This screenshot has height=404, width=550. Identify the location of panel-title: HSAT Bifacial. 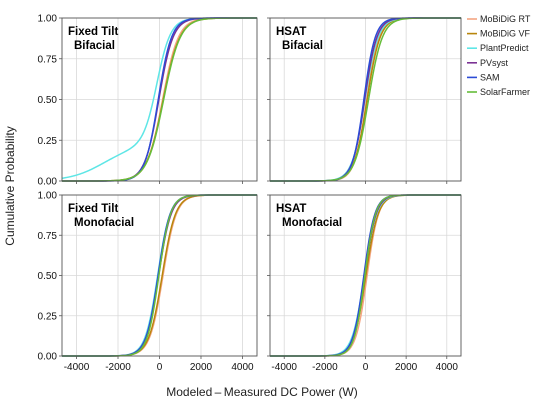
(299, 39).